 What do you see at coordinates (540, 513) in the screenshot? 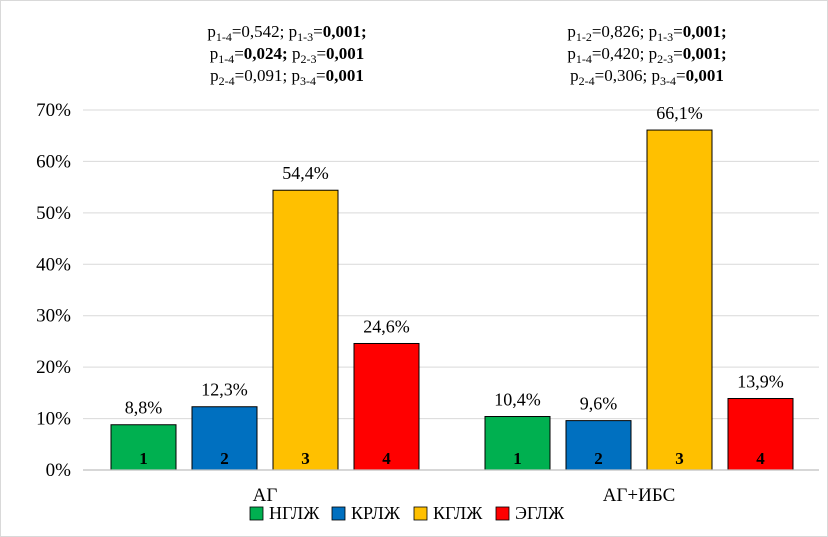
I see `legend-label: ЭГЛЖ` at bounding box center [540, 513].